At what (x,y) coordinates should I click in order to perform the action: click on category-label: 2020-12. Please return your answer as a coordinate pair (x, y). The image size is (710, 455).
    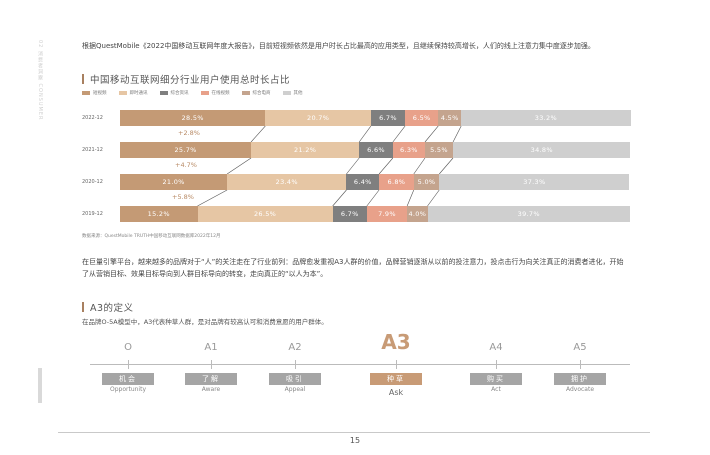
    Looking at the image, I should click on (92, 182).